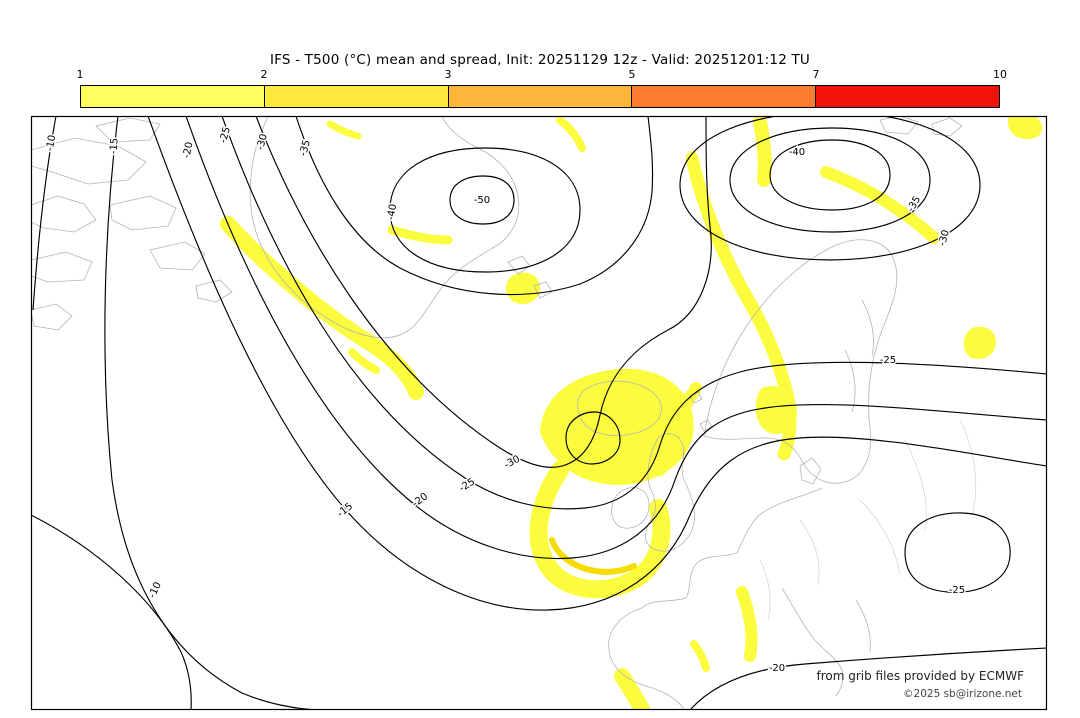 This screenshot has height=718, width=1080. What do you see at coordinates (80, 74) in the screenshot?
I see `colorbar-tick: 1` at bounding box center [80, 74].